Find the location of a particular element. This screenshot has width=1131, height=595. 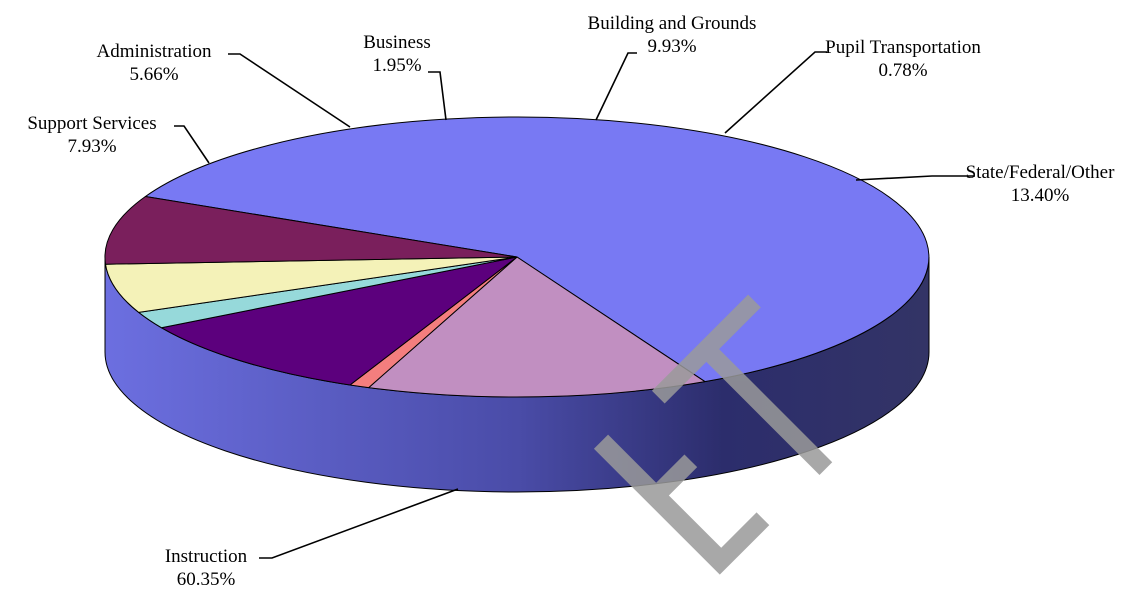

slice-building-and-grounds is located at coordinates (339, 321).